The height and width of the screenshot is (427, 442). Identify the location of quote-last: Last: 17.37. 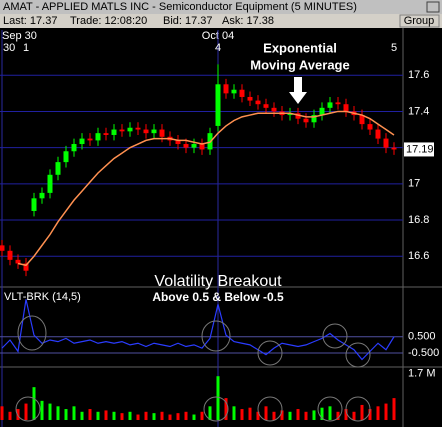
(30, 21).